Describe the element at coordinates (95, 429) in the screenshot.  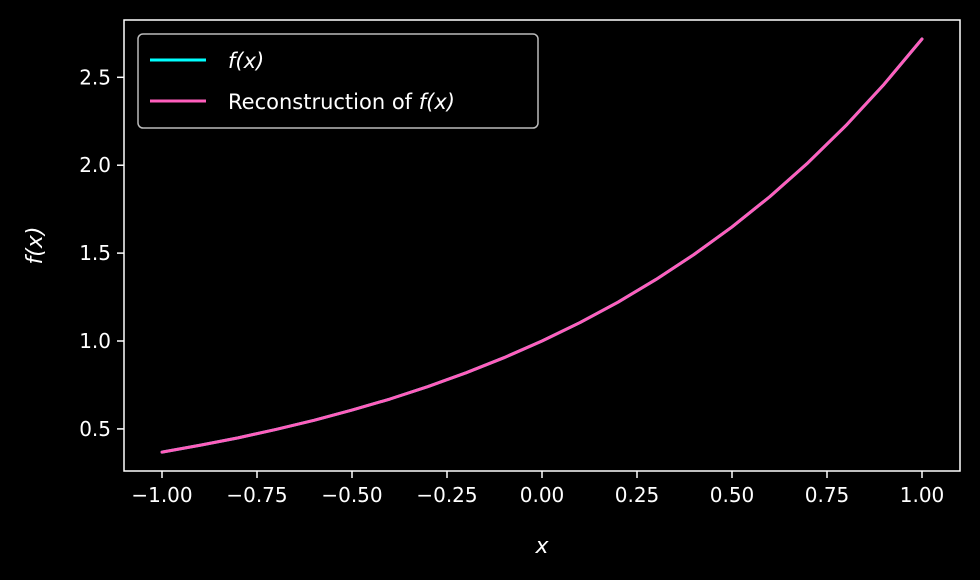
I see `y-tick-label: 0.5` at that location.